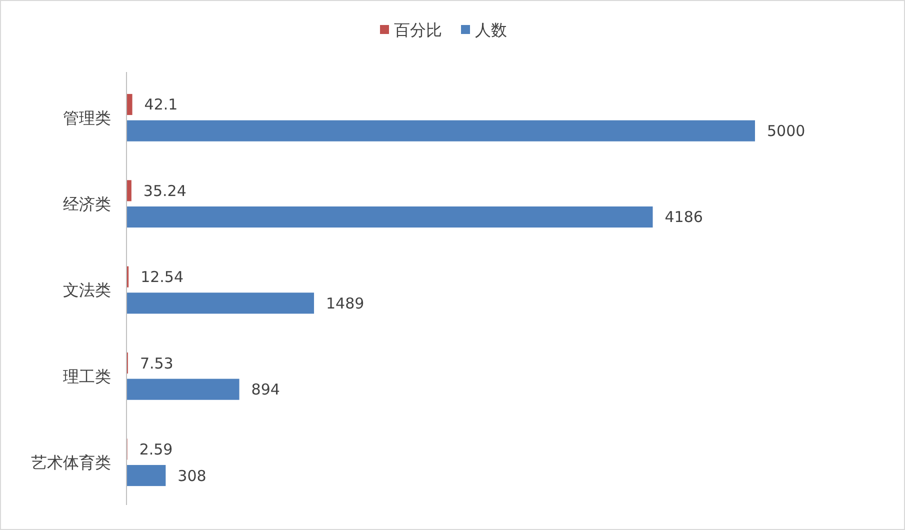 This screenshot has height=530, width=905. I want to click on data-label: 12.54, so click(162, 277).